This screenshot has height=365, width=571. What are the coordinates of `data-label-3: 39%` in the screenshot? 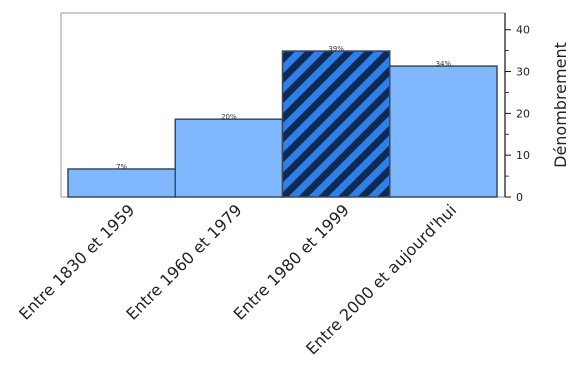 It's located at (336, 49).